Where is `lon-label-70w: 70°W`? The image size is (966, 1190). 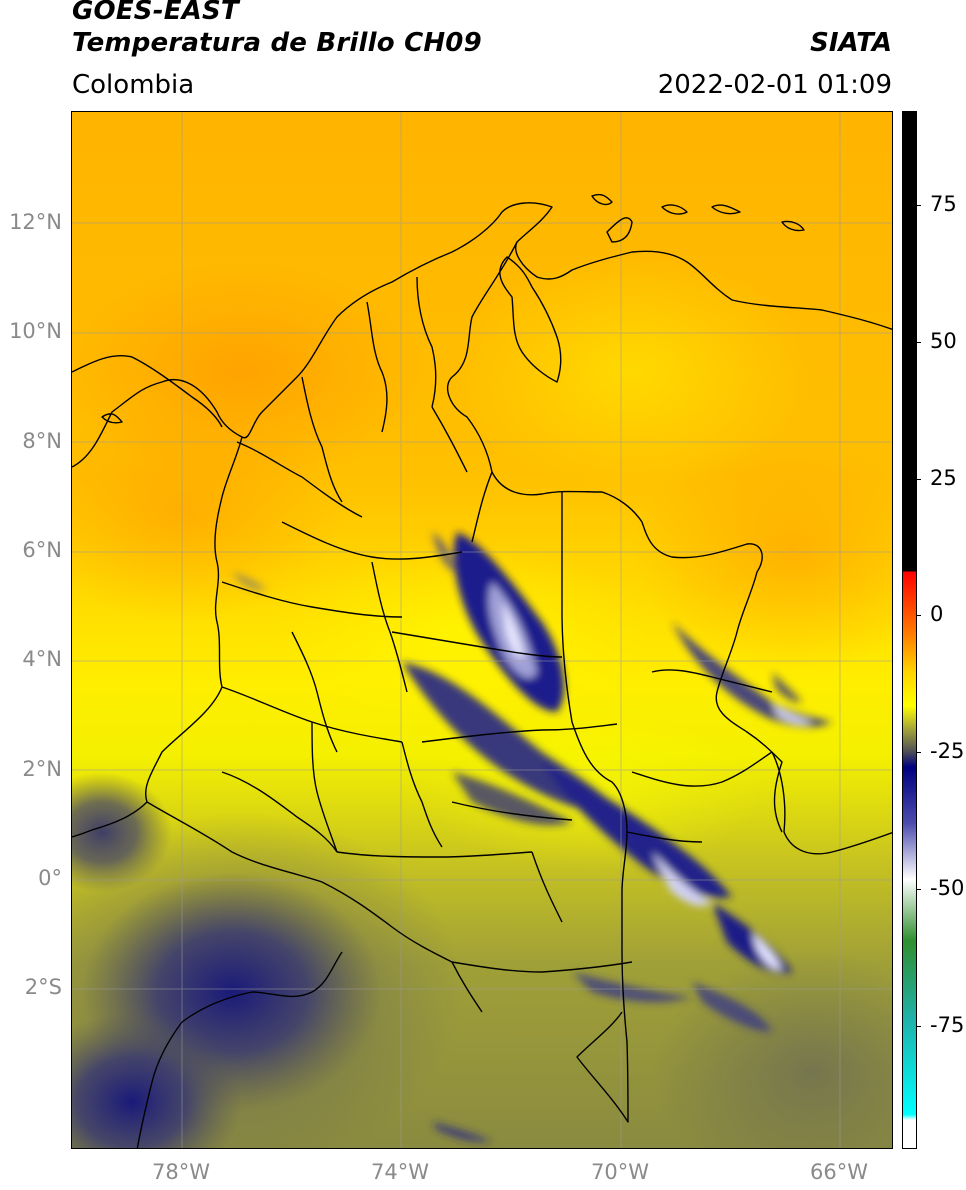
lon-label-70w: 70°W is located at coordinates (620, 1172).